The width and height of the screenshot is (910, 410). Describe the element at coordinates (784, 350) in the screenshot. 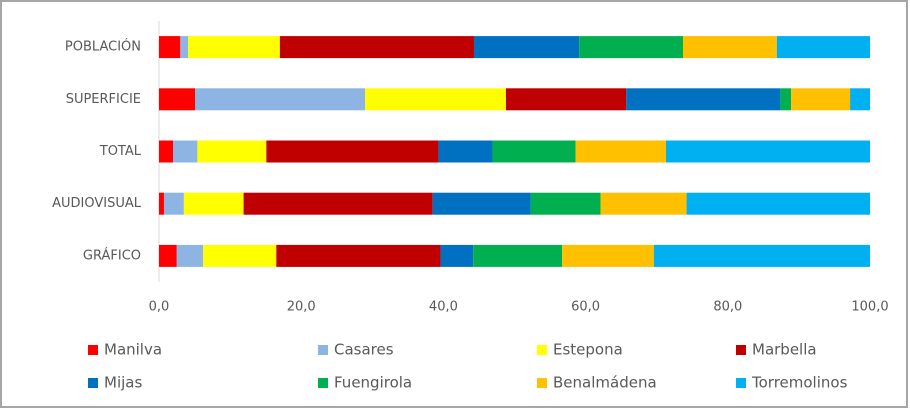

I see `legend-label: Marbella` at that location.